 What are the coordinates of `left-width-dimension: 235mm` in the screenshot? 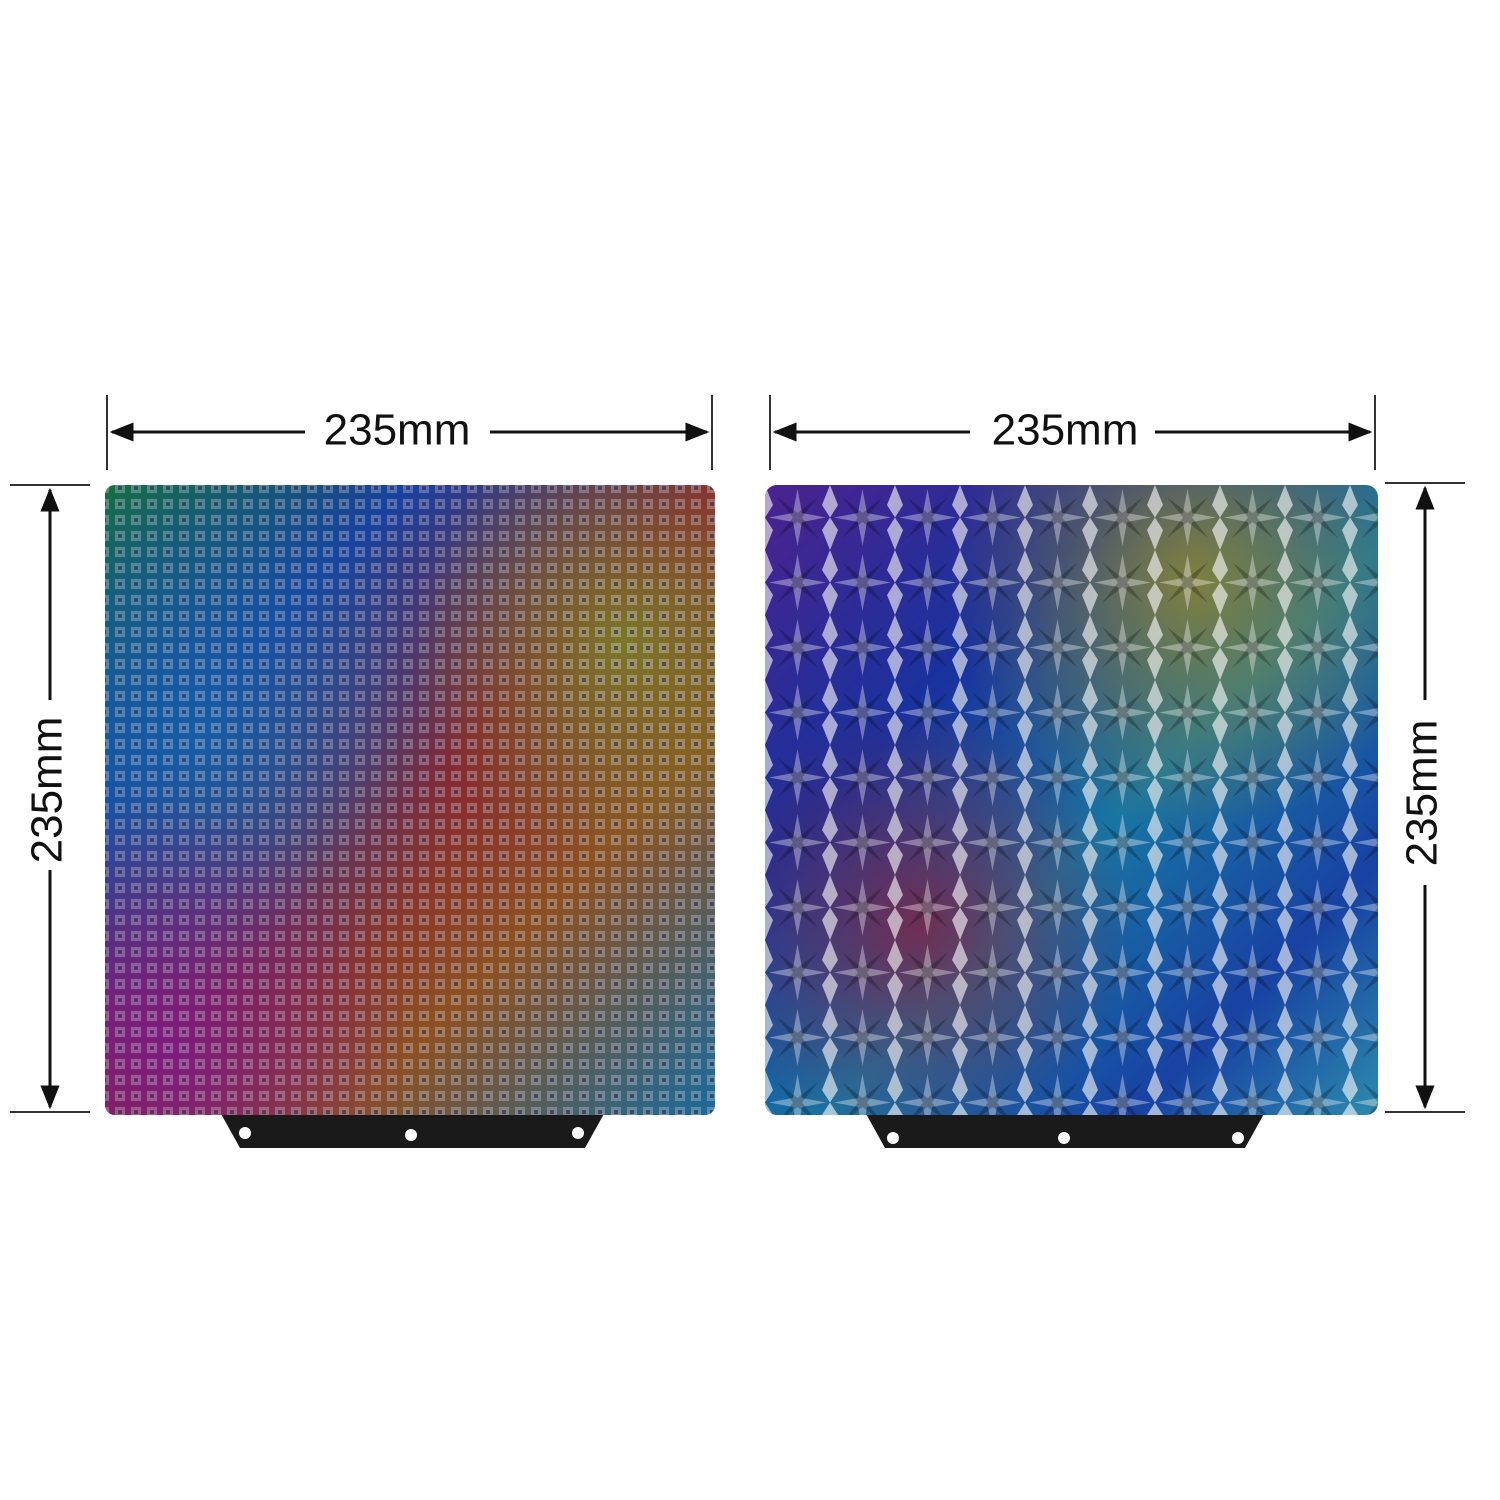 It's located at (409, 432).